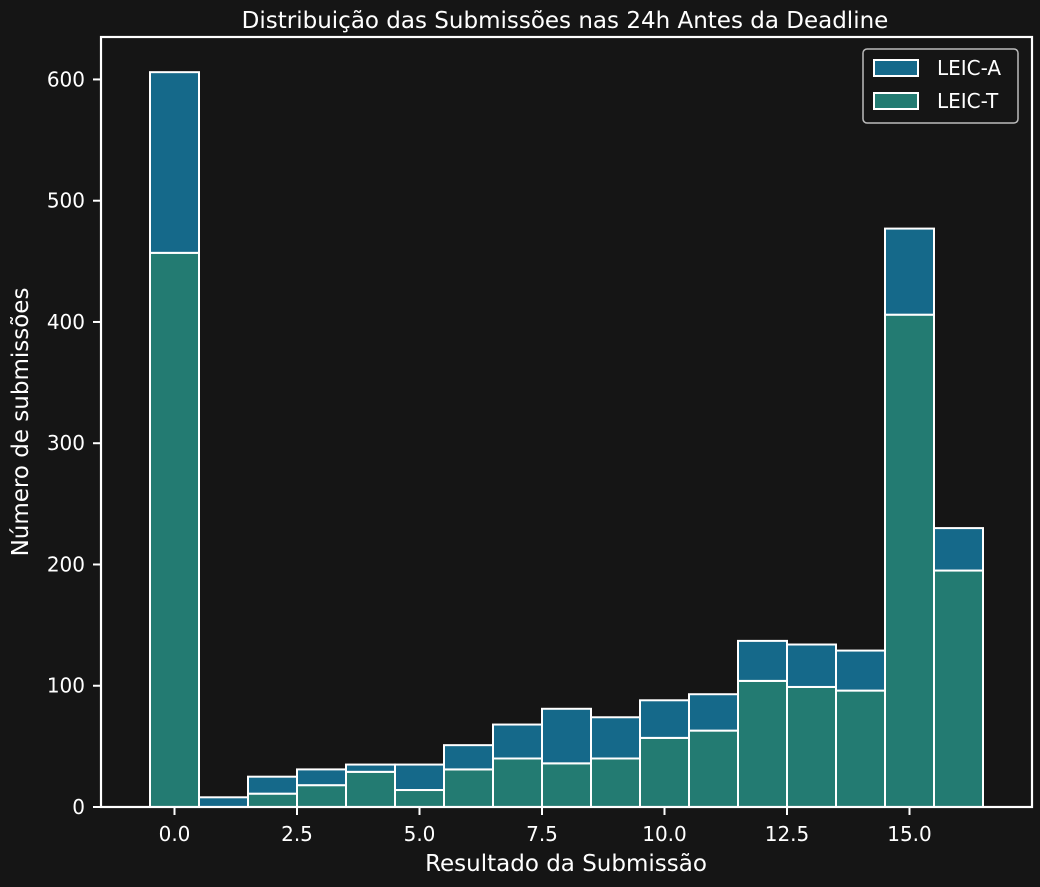 The image size is (1040, 887). I want to click on y-tick-label: 600, so click(66, 79).